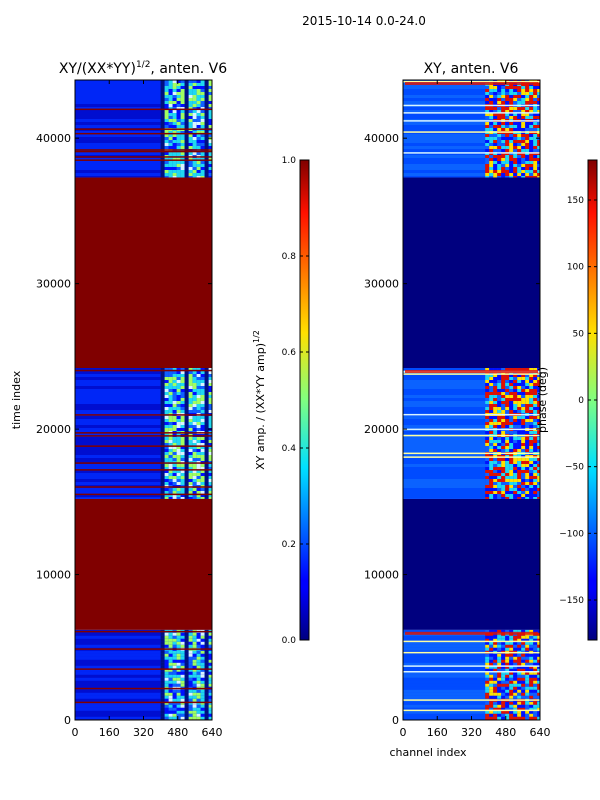  Describe the element at coordinates (403, 732) in the screenshot. I see `x-tick-label: 0` at that location.